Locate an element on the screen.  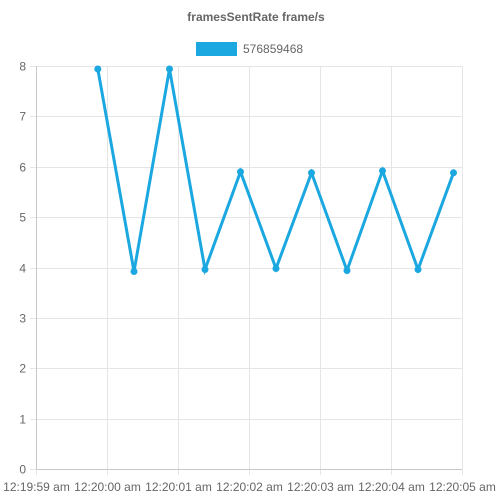
legend-swatch is located at coordinates (216, 49).